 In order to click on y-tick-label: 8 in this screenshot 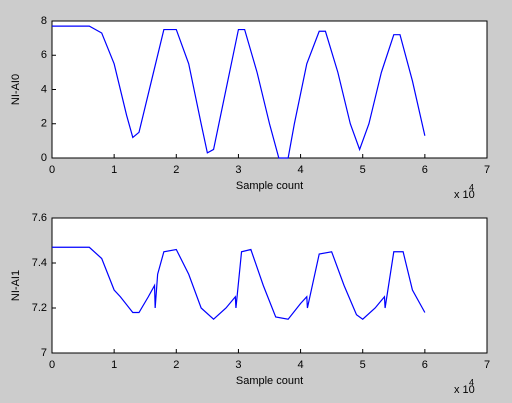, I will do `click(44, 21)`.